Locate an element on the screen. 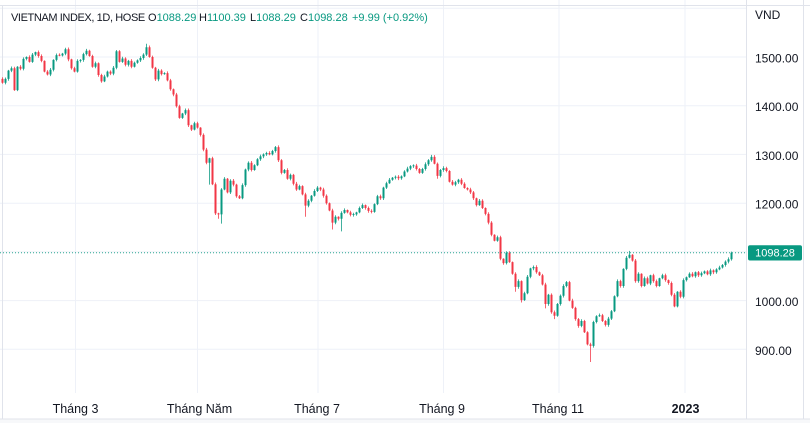  svg-text: +9.99 (+0.92%) is located at coordinates (390, 18).